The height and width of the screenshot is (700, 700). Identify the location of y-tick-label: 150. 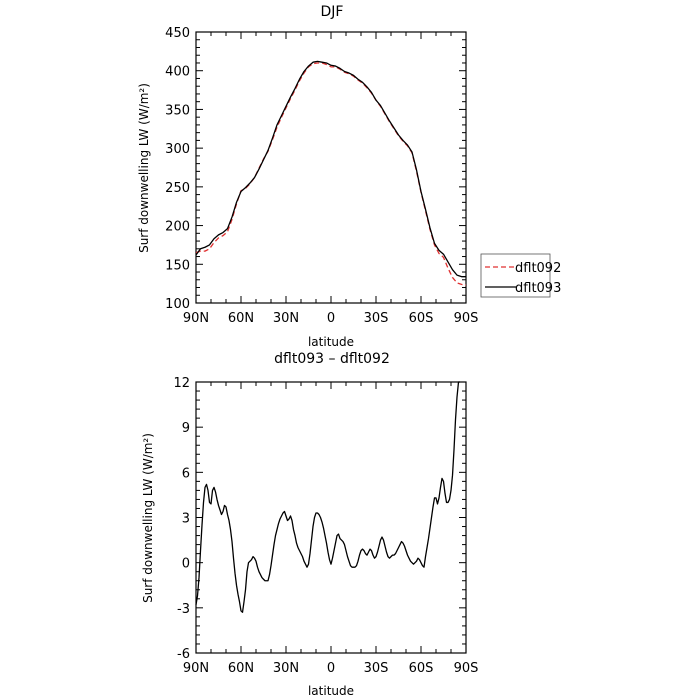
(177, 265).